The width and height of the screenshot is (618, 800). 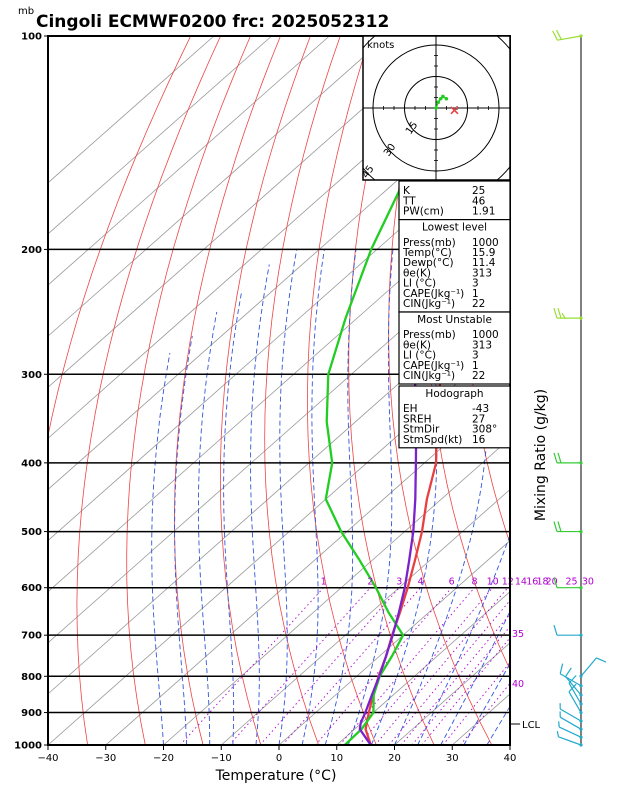 I want to click on indices-row-label: Press(mb), so click(x=429, y=335).